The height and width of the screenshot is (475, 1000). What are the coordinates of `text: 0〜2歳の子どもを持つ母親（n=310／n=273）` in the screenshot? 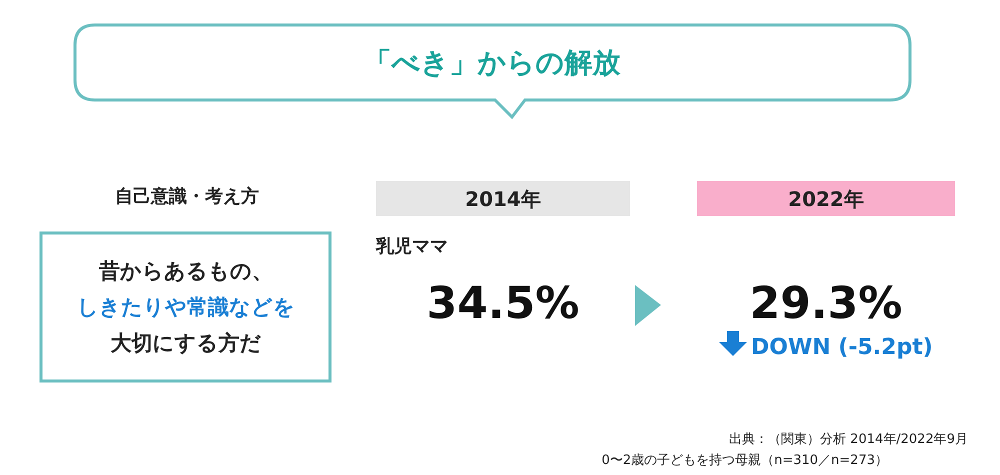 It's located at (745, 460).